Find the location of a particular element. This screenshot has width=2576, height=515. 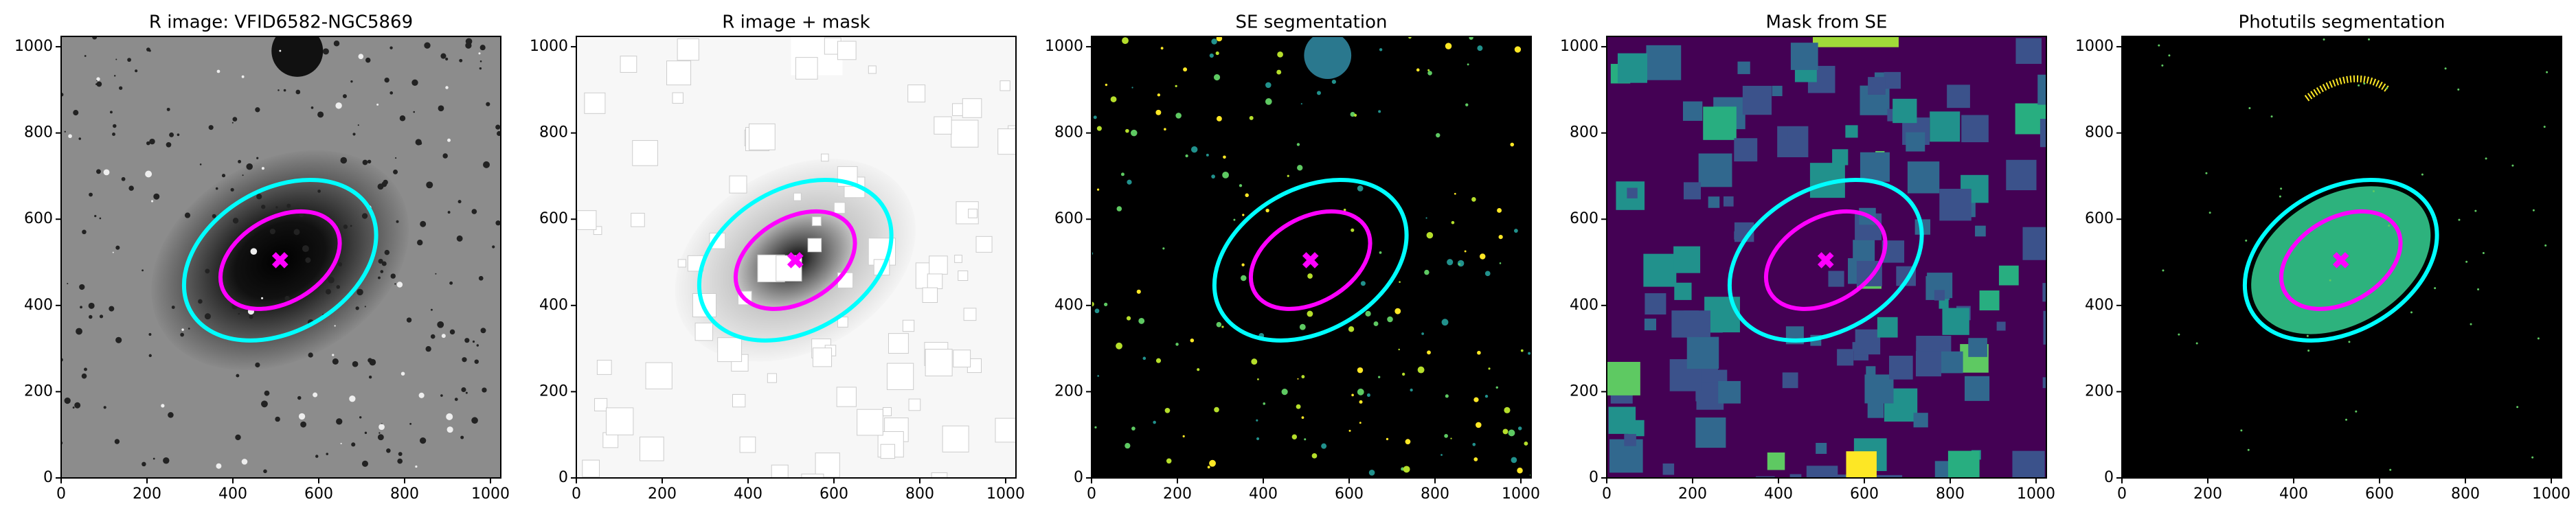

aperture-ellipse is located at coordinates (280, 260).